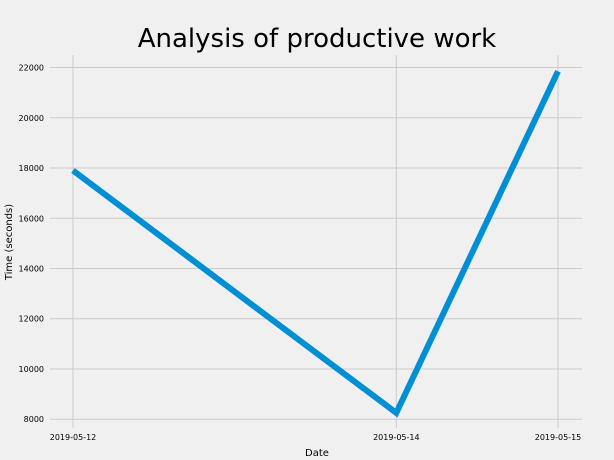  I want to click on chart-title: Analysis of productive work, so click(317, 39).